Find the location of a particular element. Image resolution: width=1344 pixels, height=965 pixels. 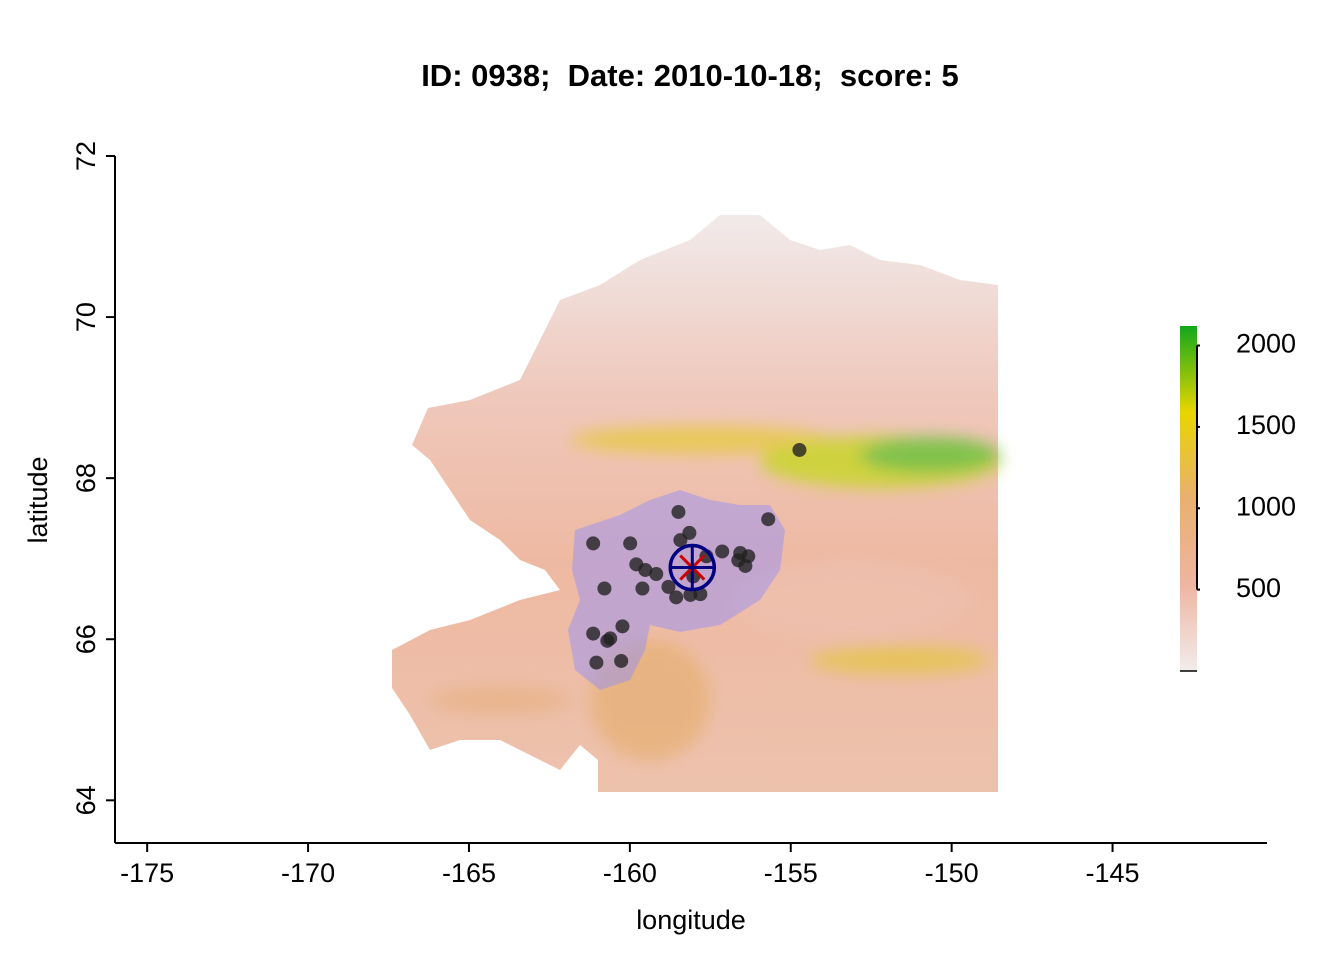

colorbar-tick-label: 500 is located at coordinates (1258, 588).